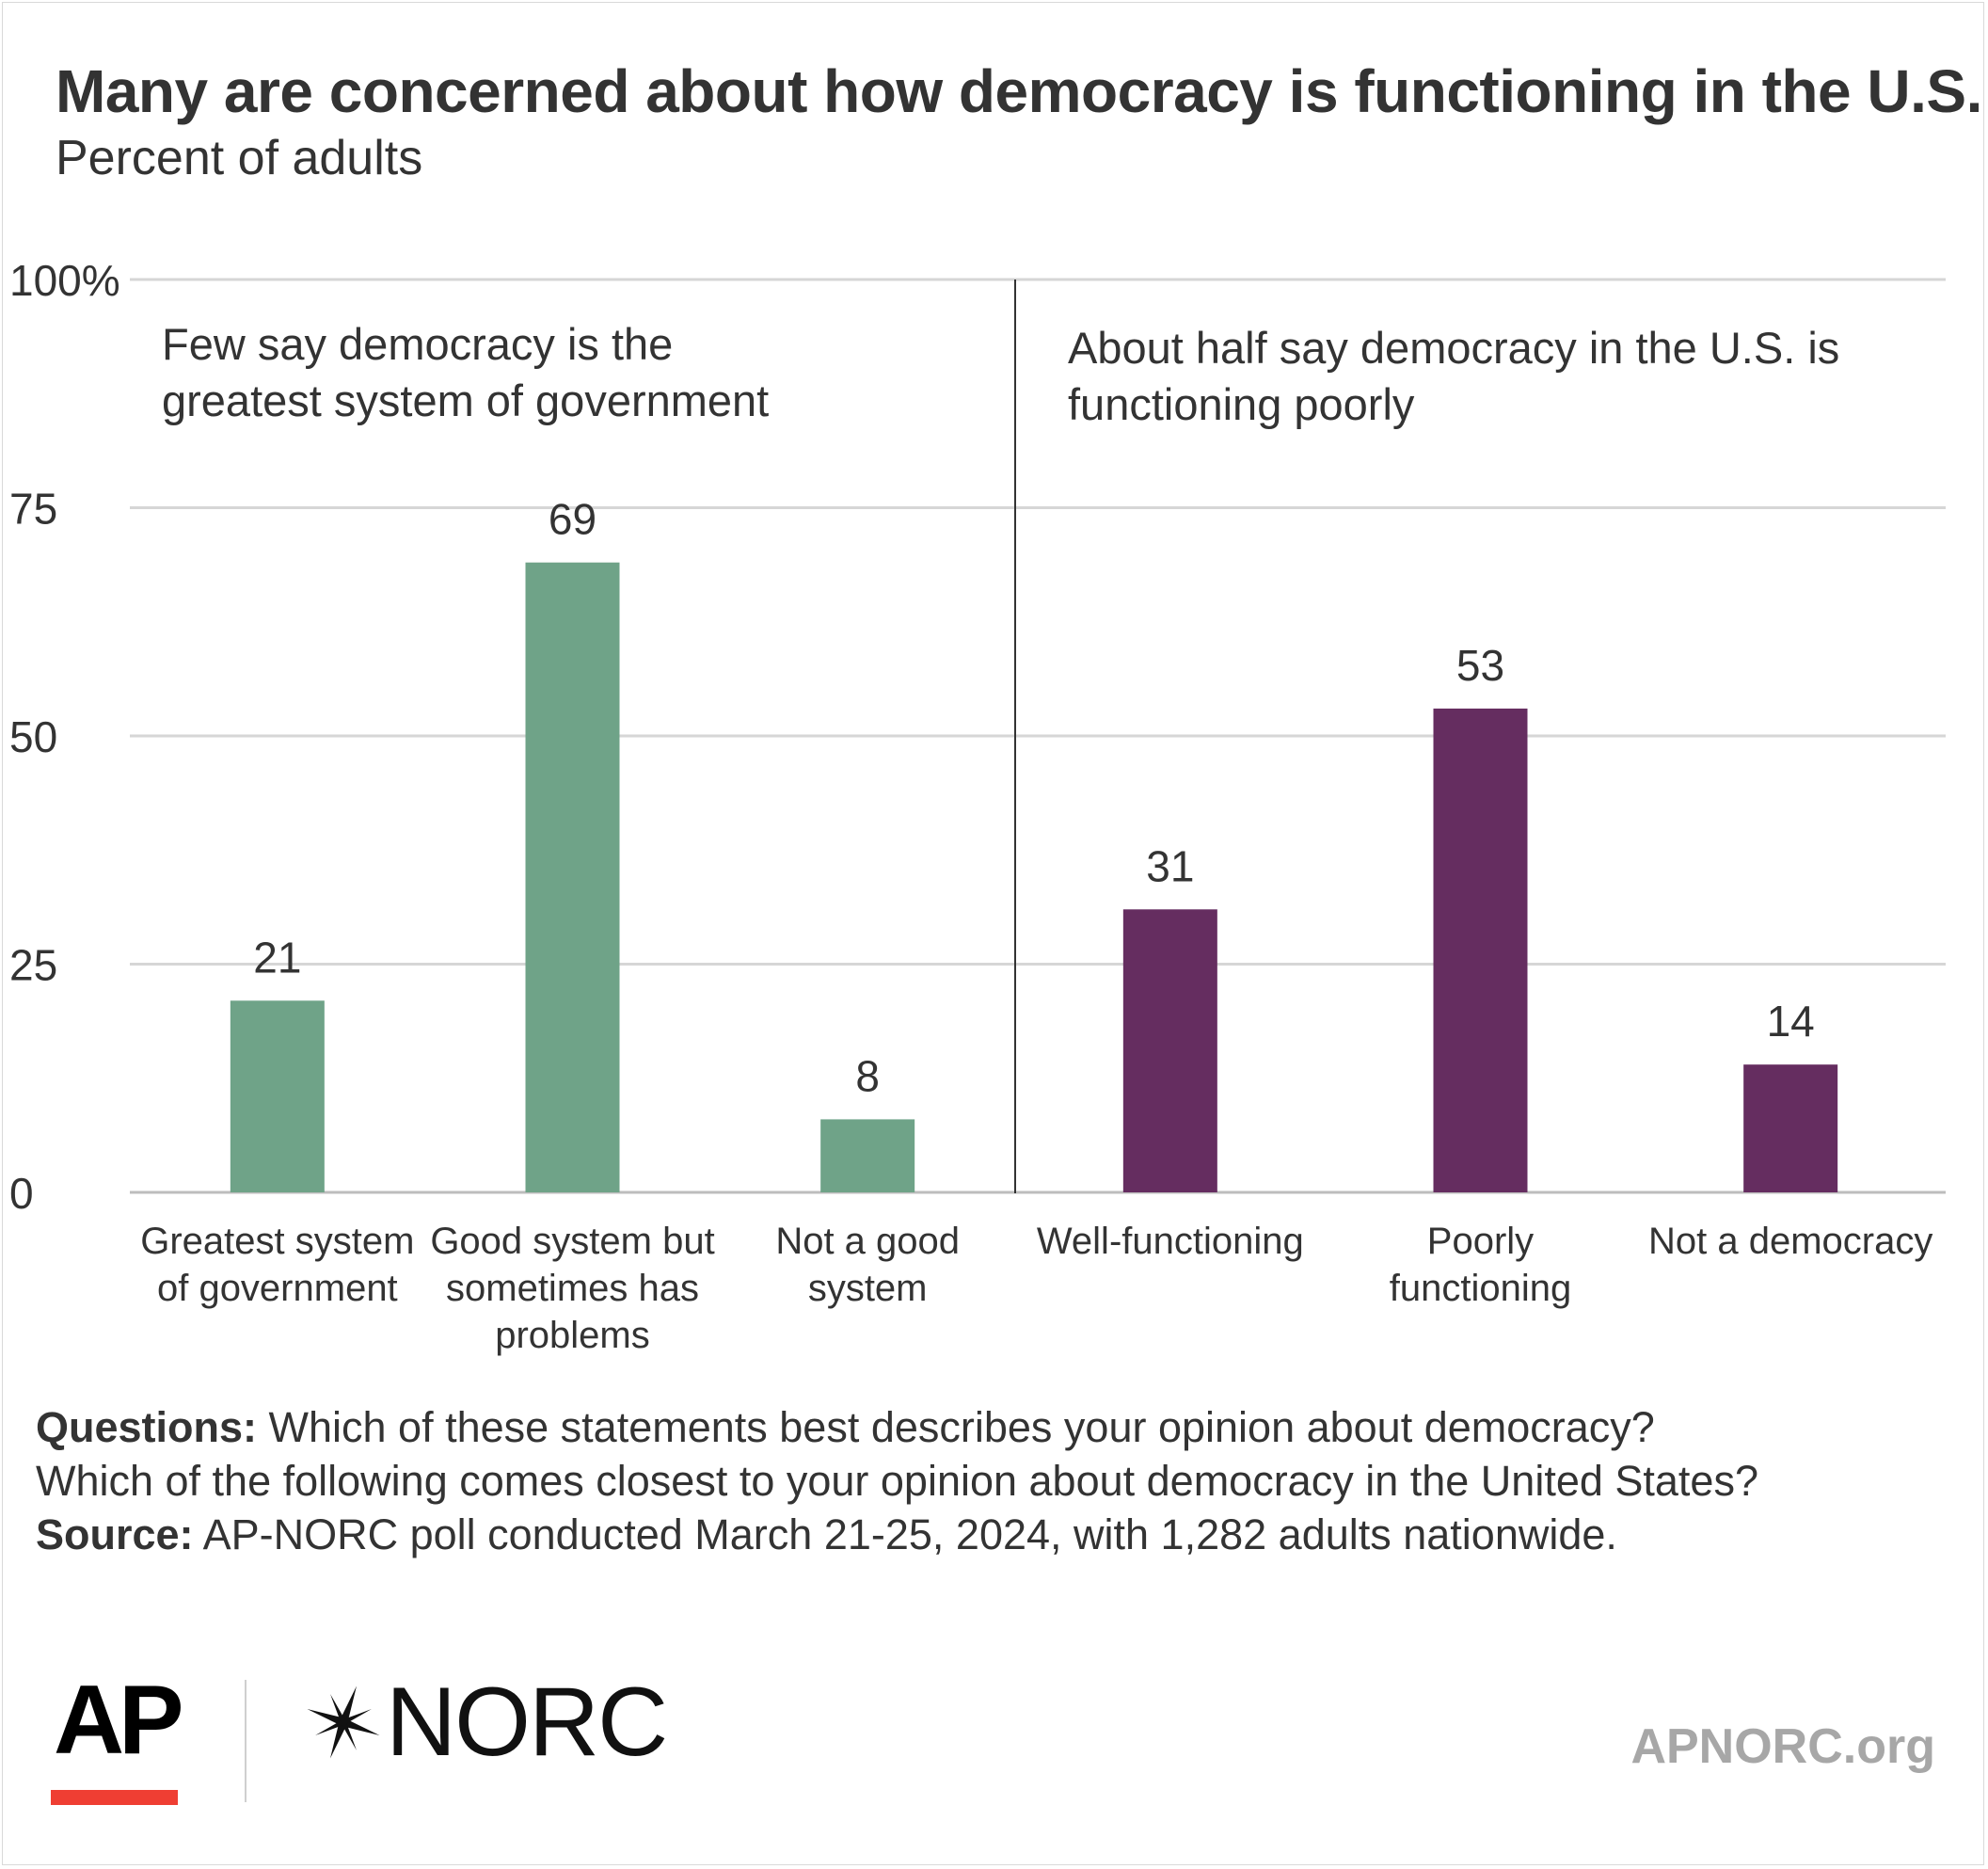 This screenshot has width=1988, height=1869. Describe the element at coordinates (1170, 866) in the screenshot. I see `value-label: 31` at that location.